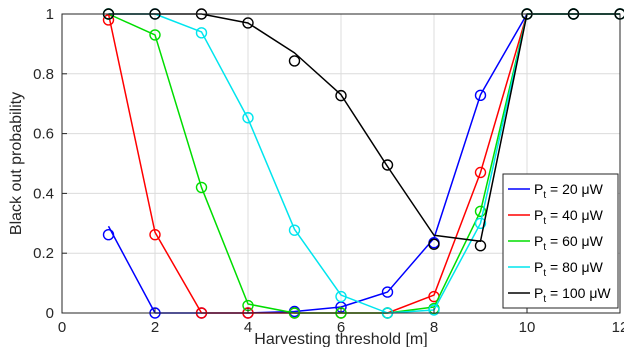 The width and height of the screenshot is (624, 347). Describe the element at coordinates (569, 243) in the screenshot. I see `legend-label: Pt = 60 μW` at that location.